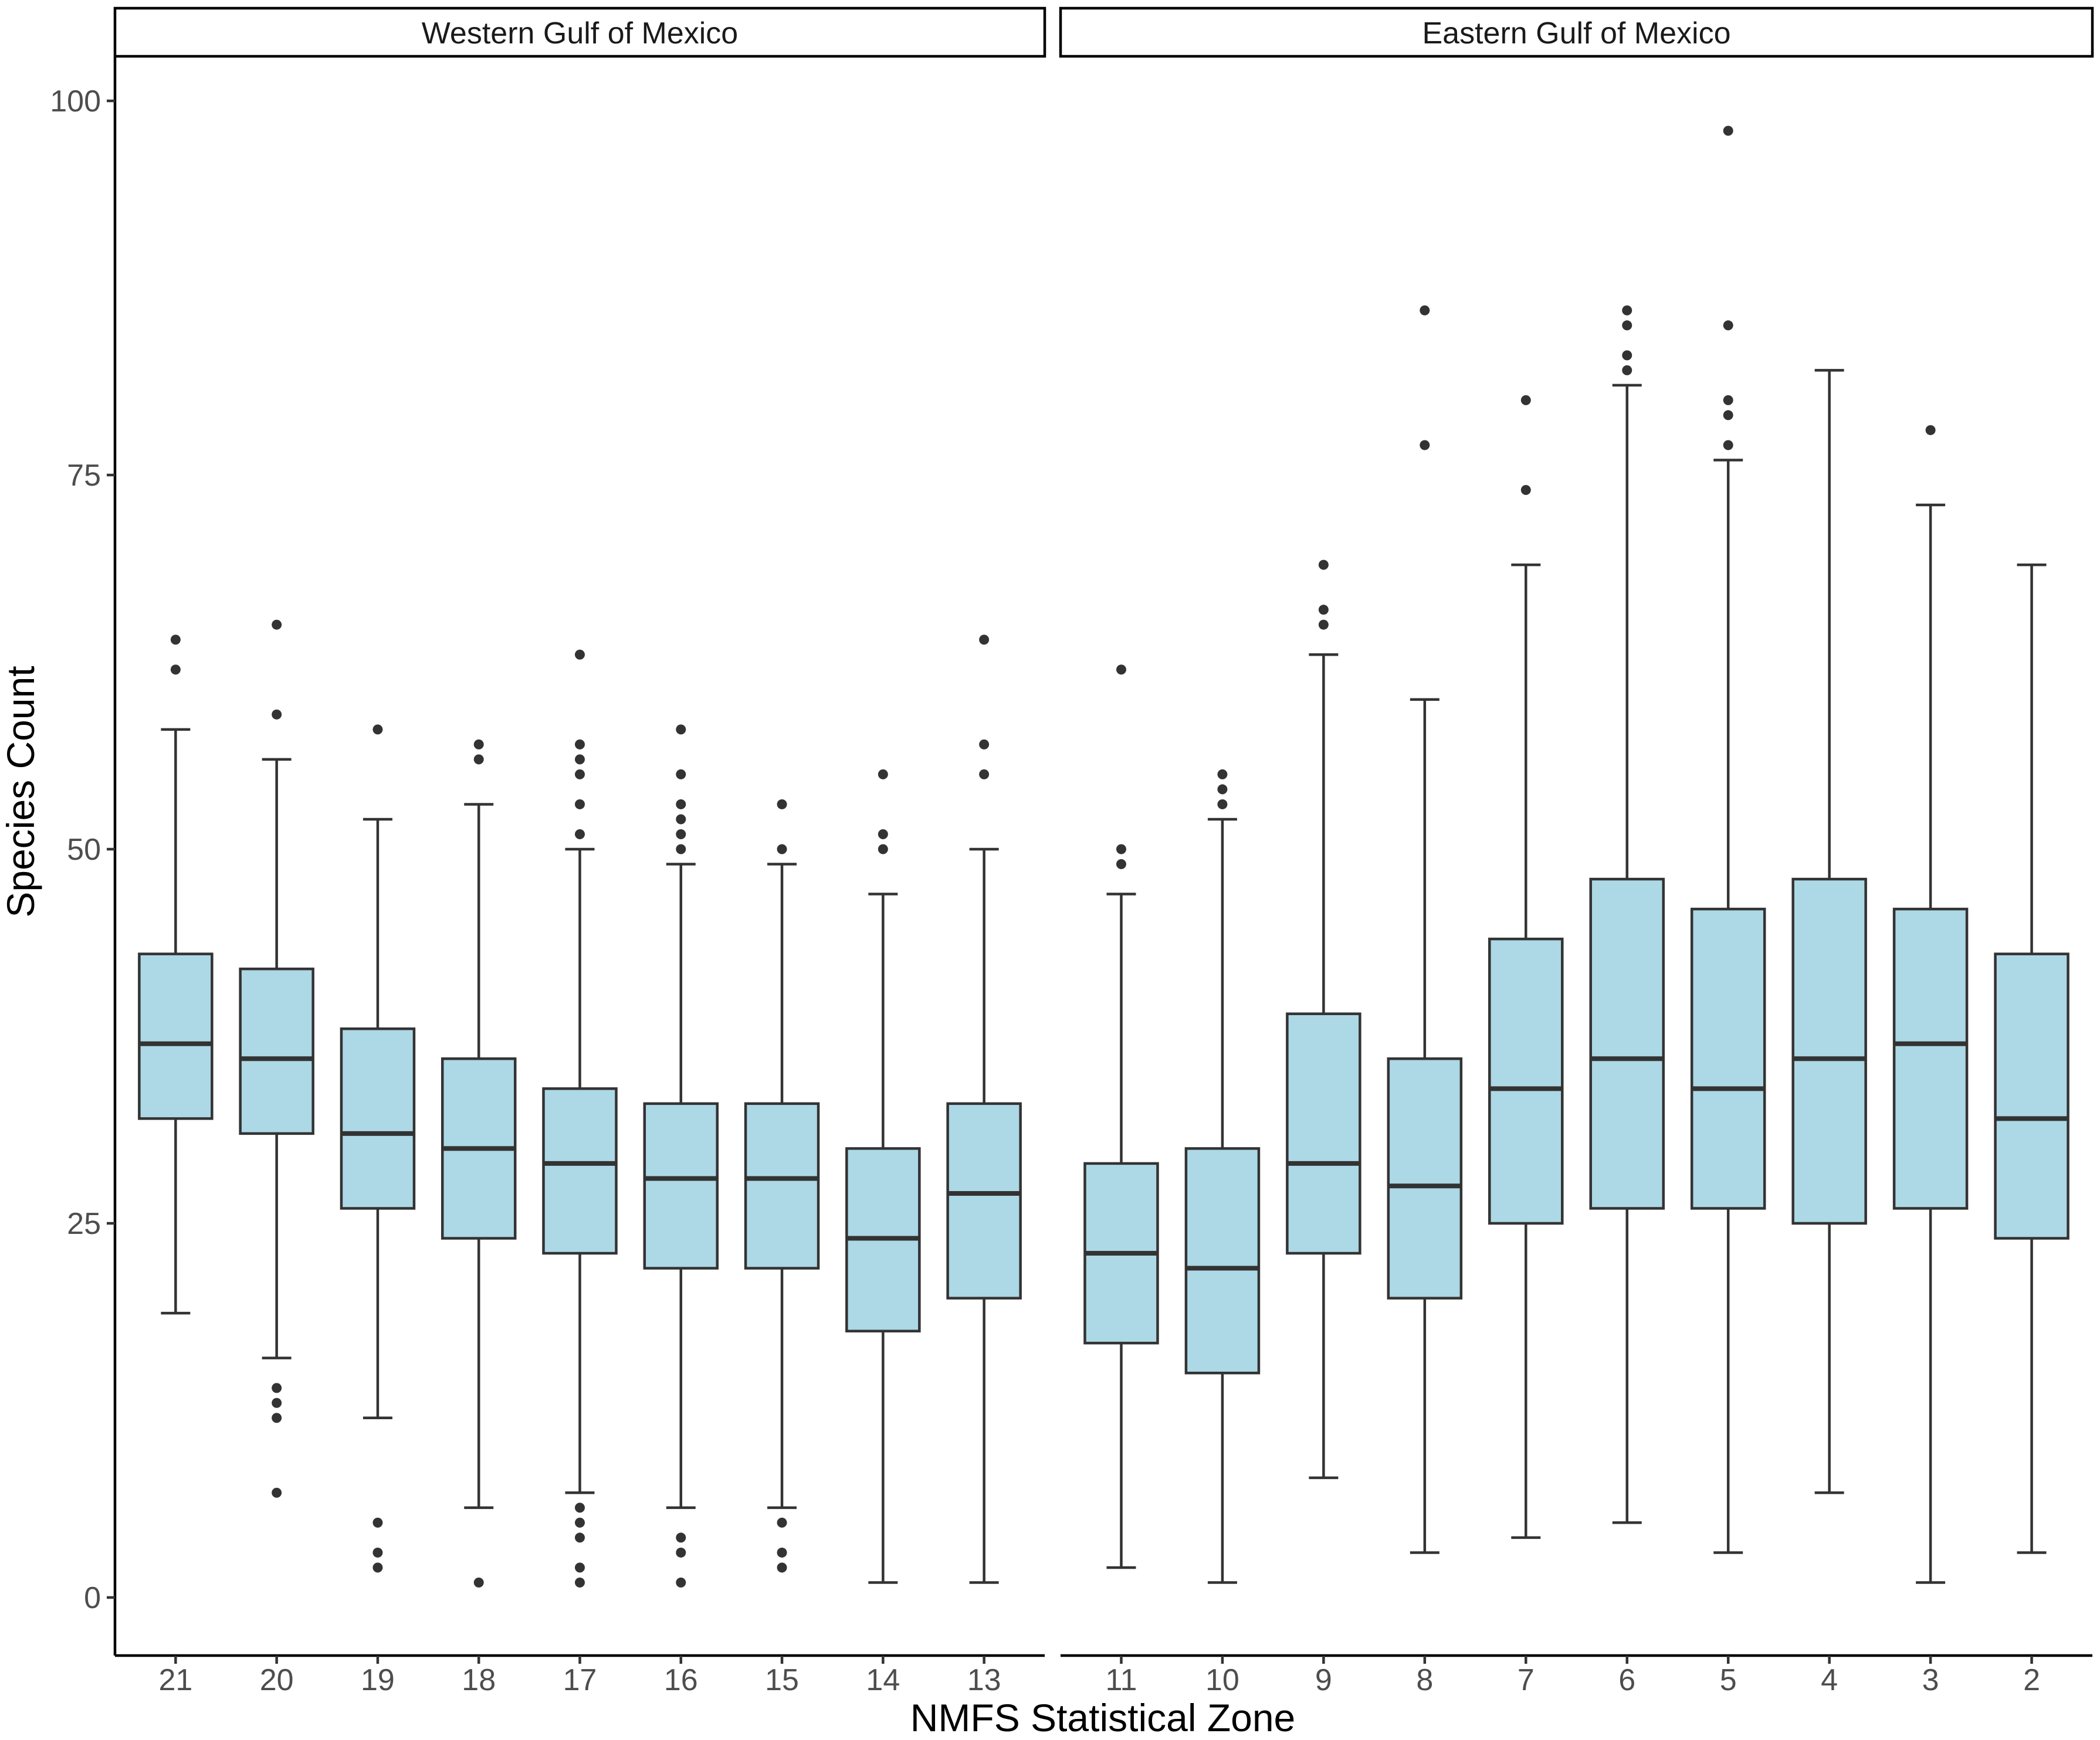 The width and height of the screenshot is (2100, 1740). What do you see at coordinates (21, 791) in the screenshot?
I see `y-axis-title: Species Count` at bounding box center [21, 791].